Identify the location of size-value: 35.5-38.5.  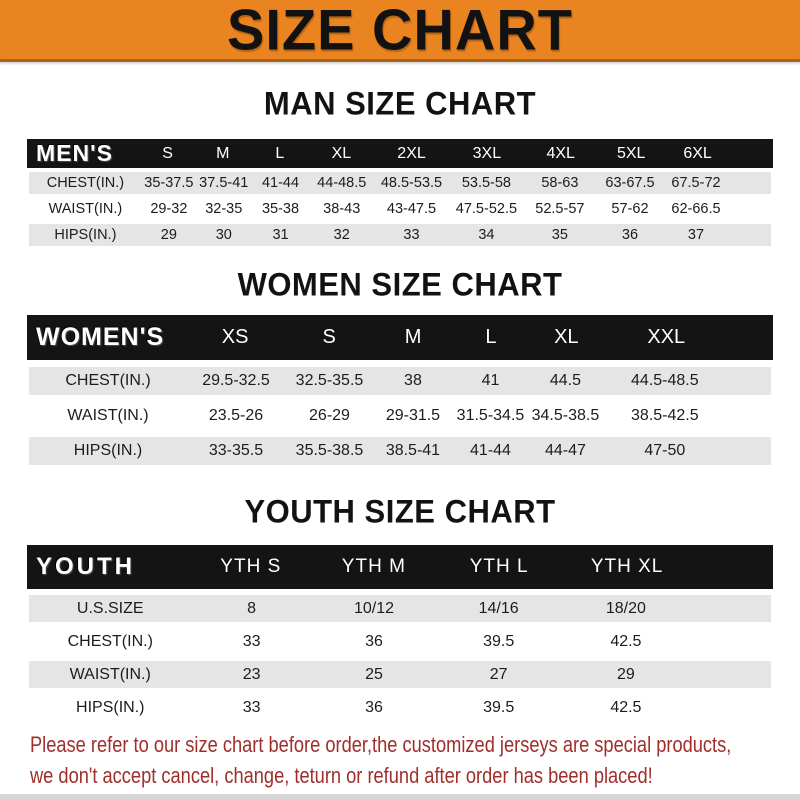
(329, 450).